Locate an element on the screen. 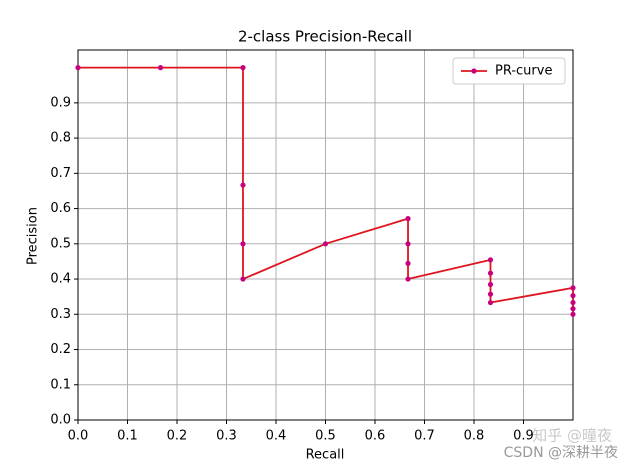 Image resolution: width=631 pixels, height=471 pixels. legend-marker is located at coordinates (474, 71).